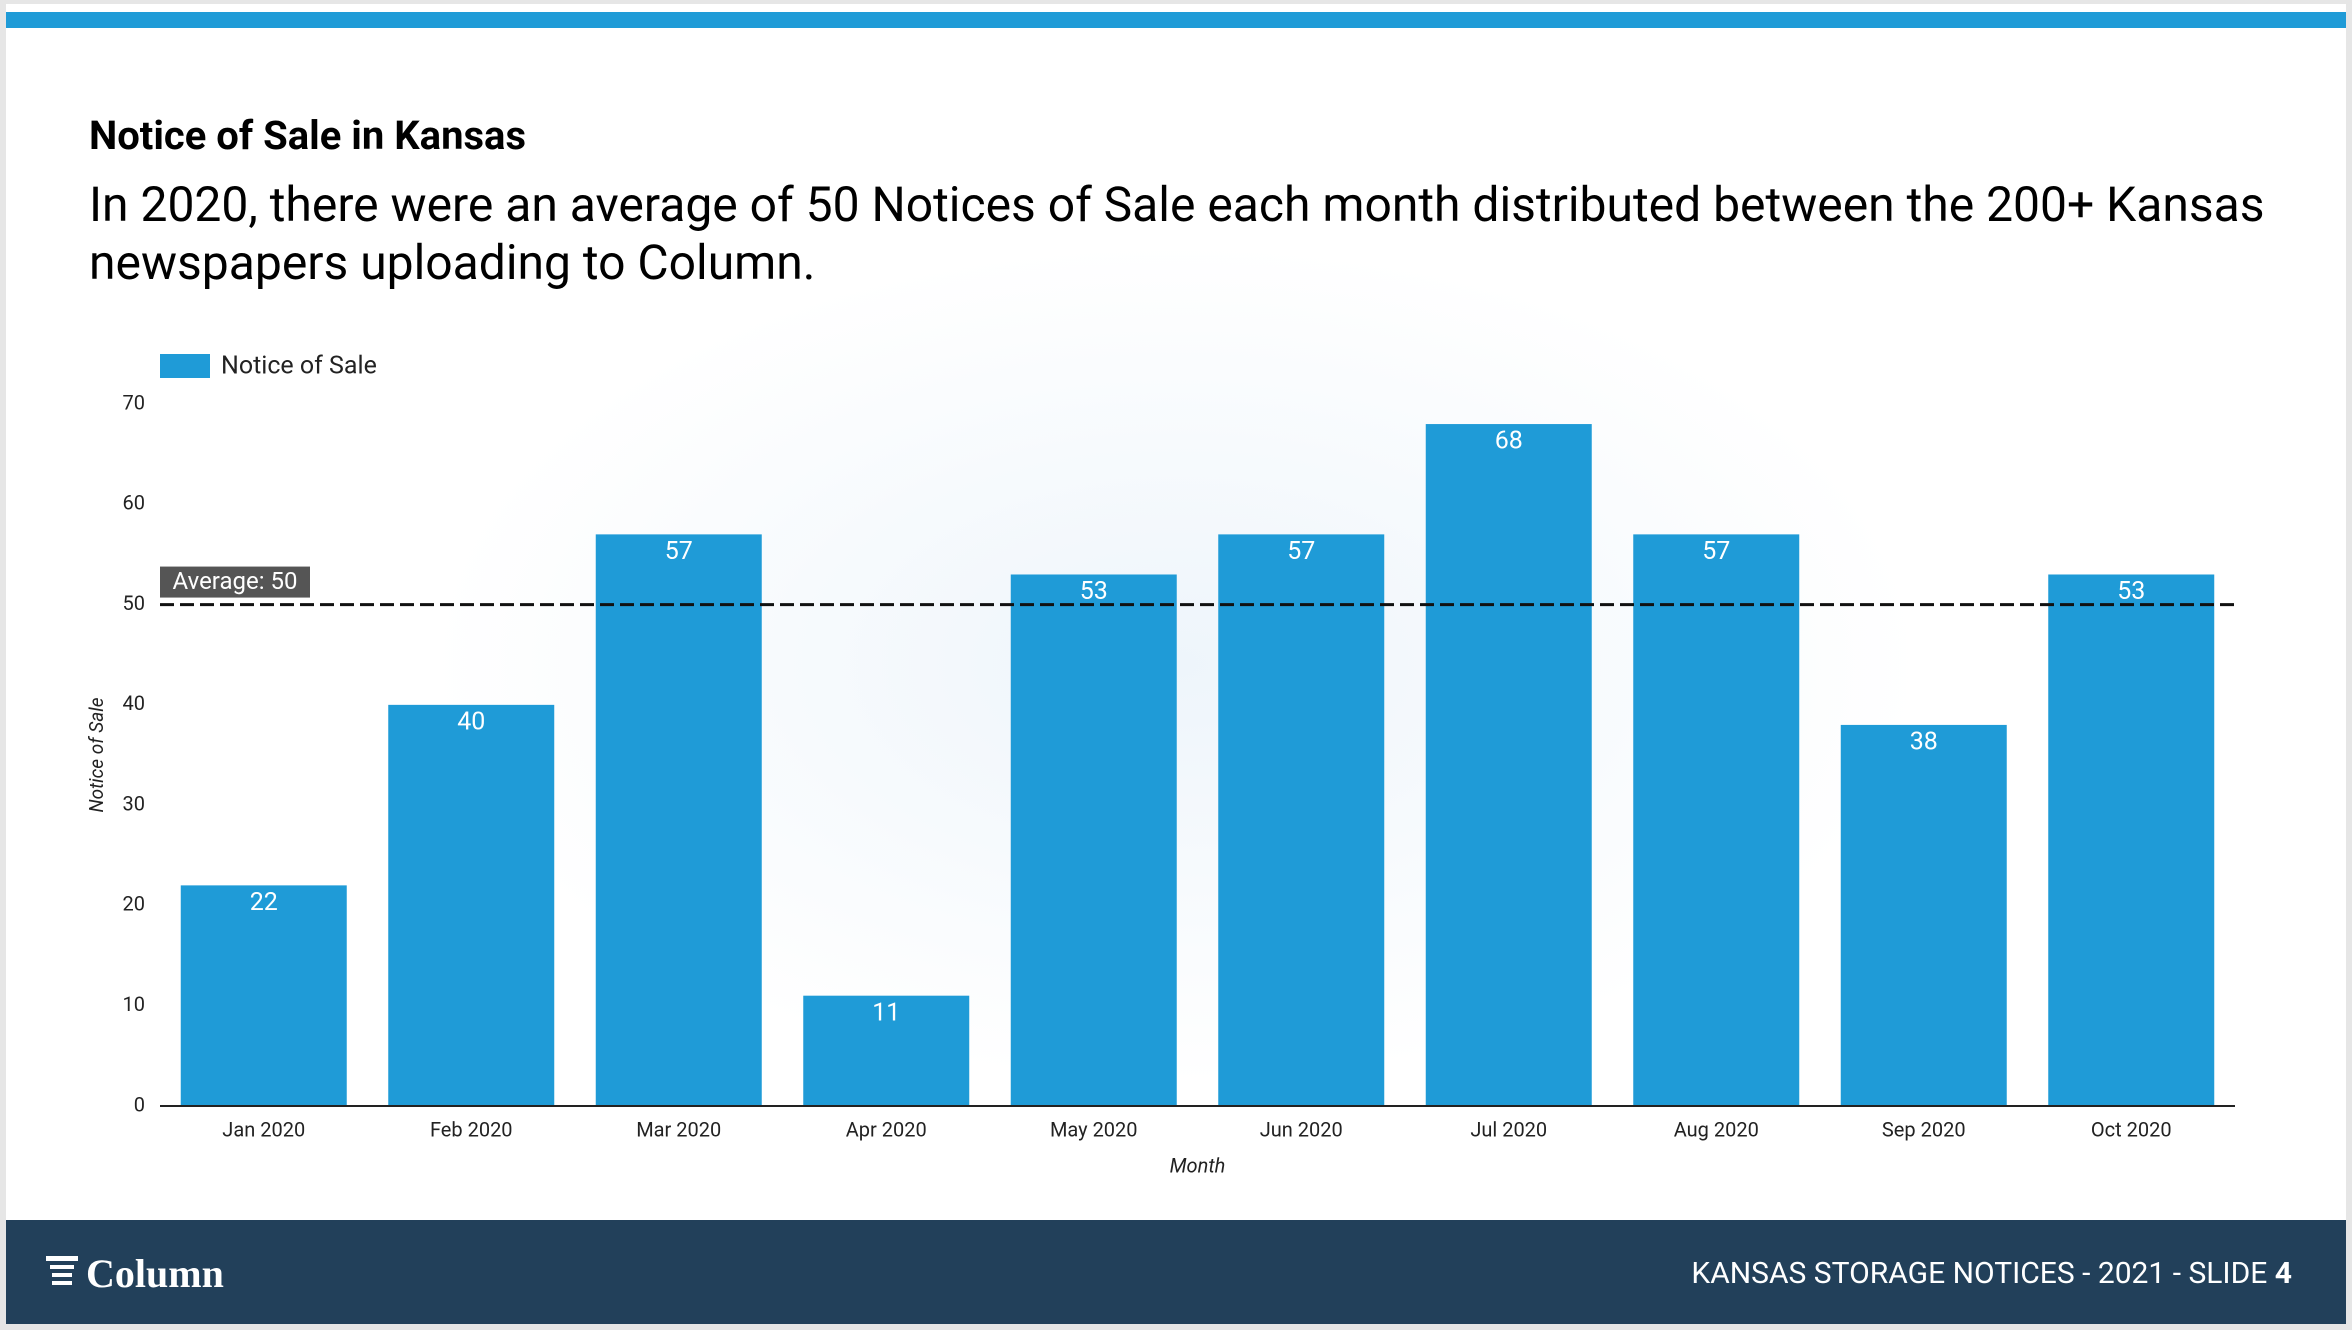  Describe the element at coordinates (1176, 20) in the screenshot. I see `top-bar` at that location.